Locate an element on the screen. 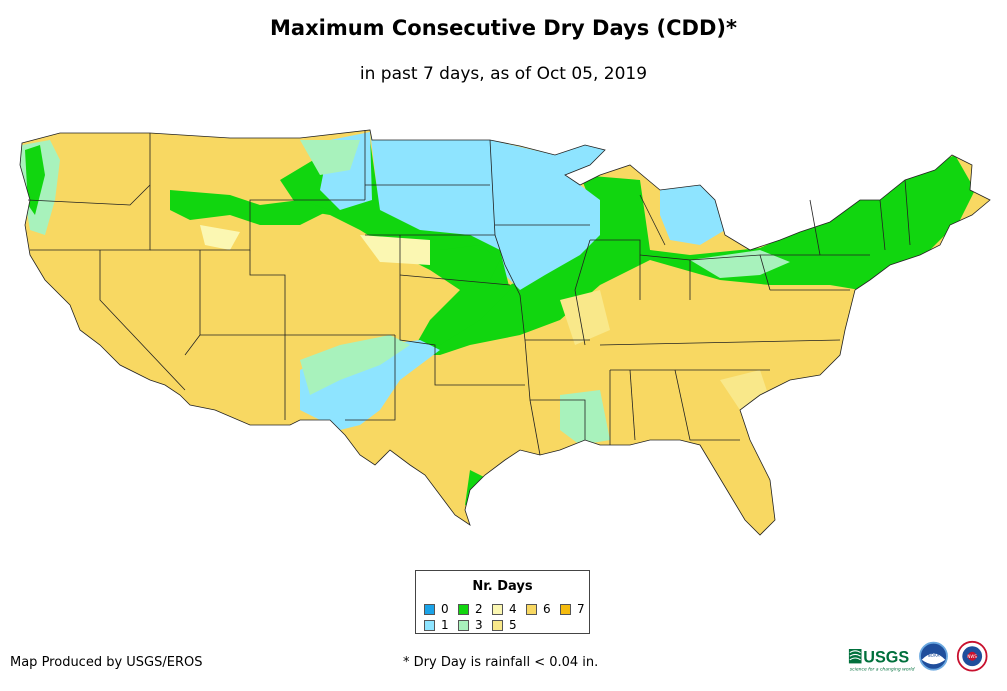  usgs-tagline: science for a changing world is located at coordinates (882, 670).